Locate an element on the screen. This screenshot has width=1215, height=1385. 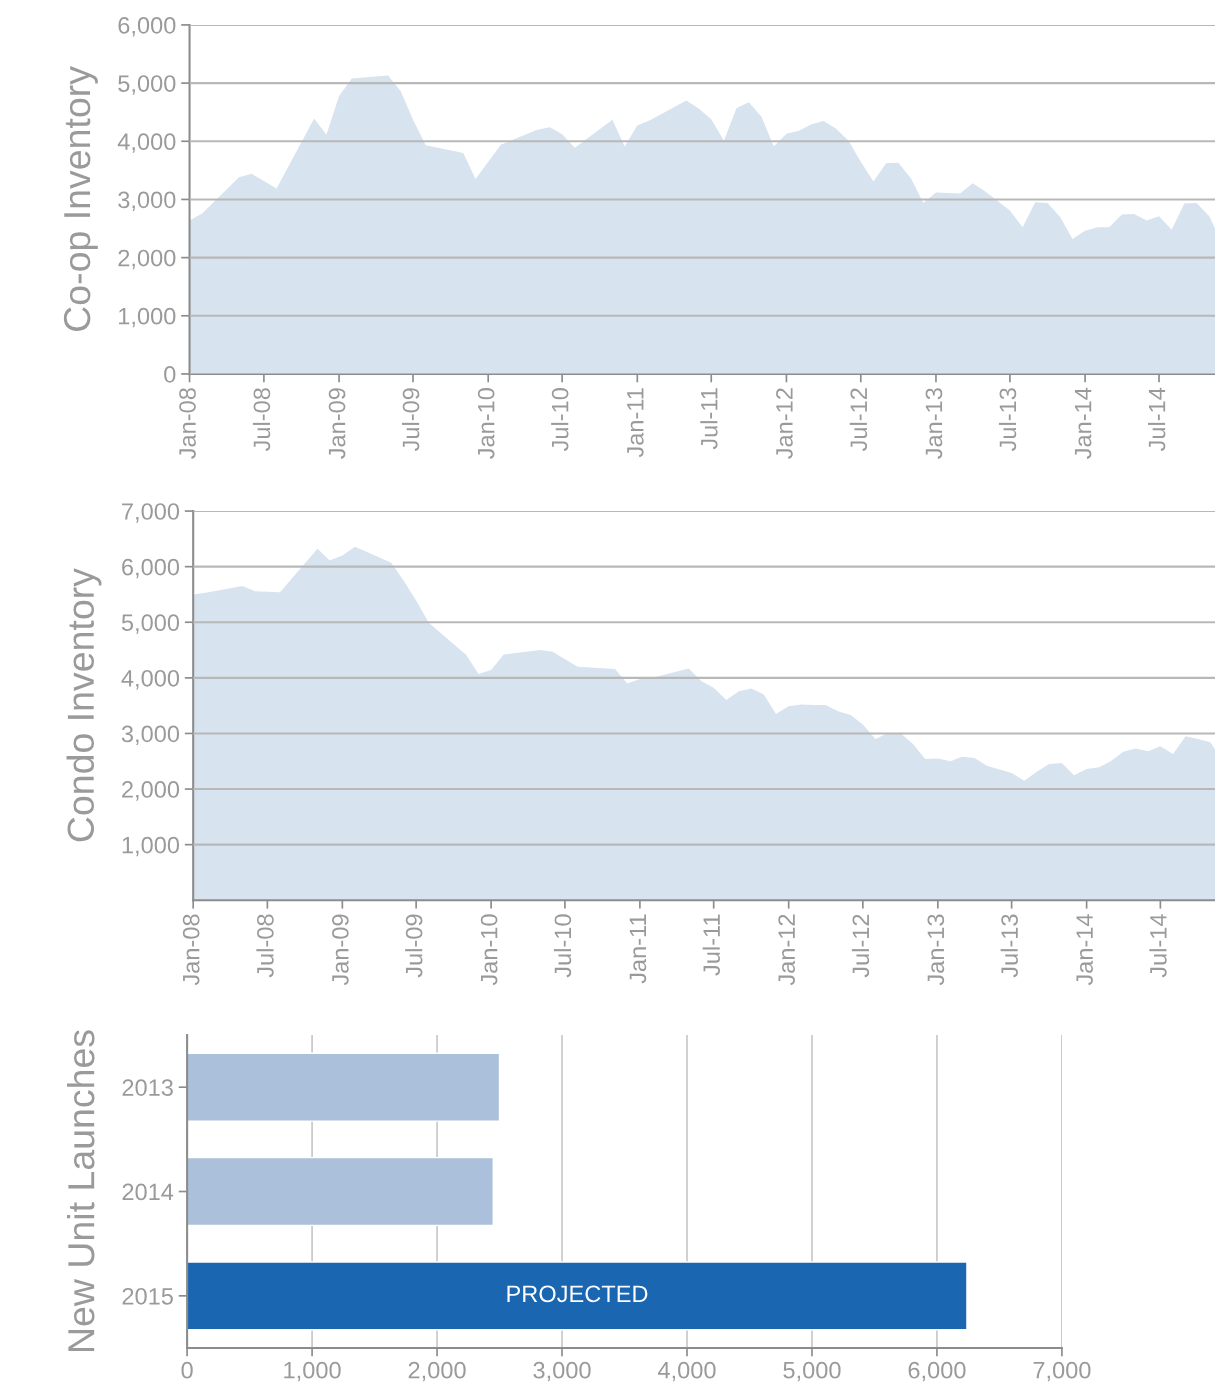
y-axis-title: Co-op Inventory is located at coordinates (80, 198).